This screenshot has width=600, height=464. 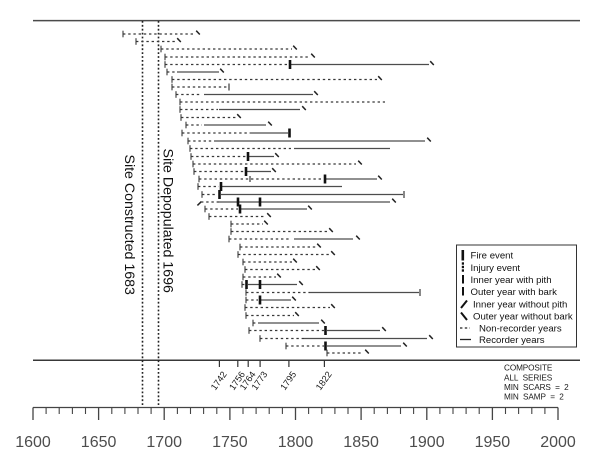 I want to click on svg-text: Outer year with bark, so click(x=514, y=292).